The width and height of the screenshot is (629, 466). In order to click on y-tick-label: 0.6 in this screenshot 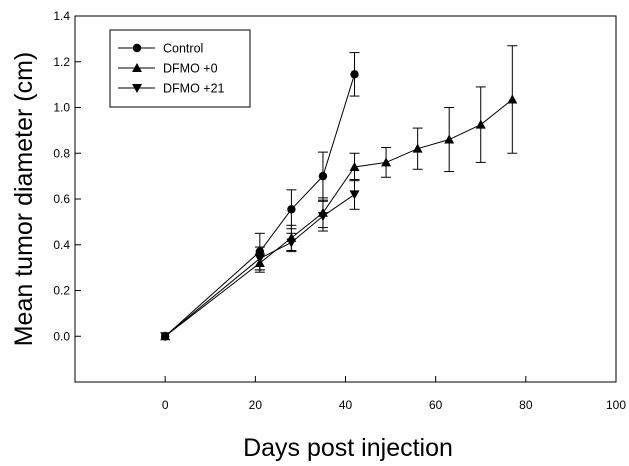, I will do `click(61, 199)`.